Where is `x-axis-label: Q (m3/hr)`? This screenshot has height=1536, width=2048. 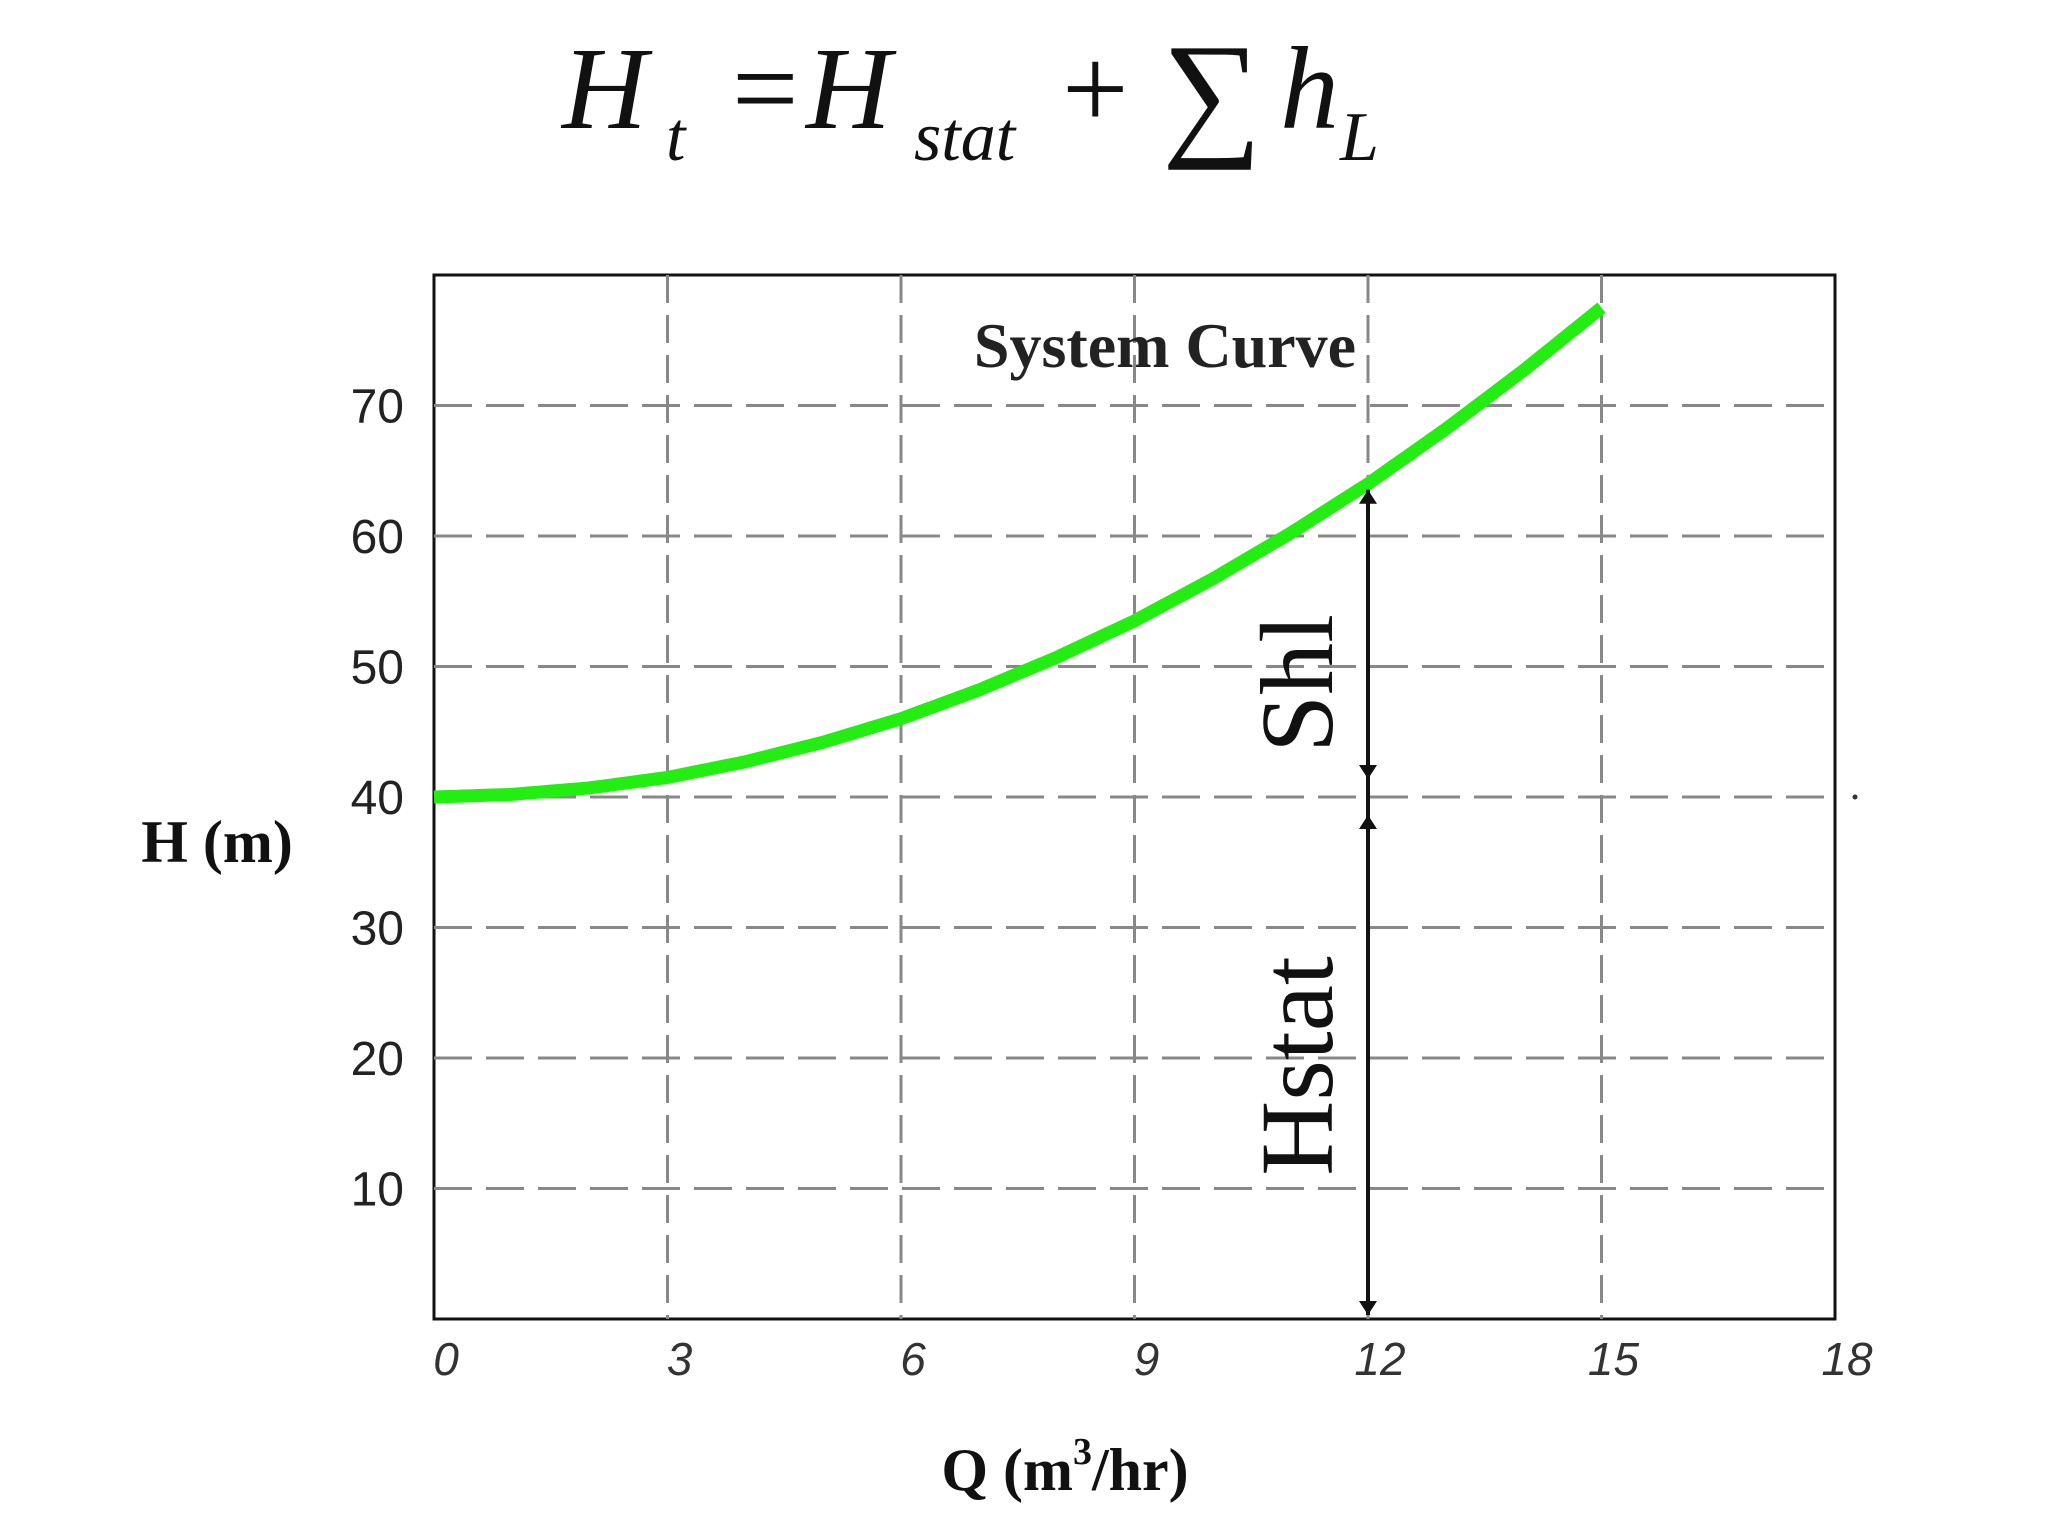 x-axis-label: Q (m3/hr) is located at coordinates (1064, 1467).